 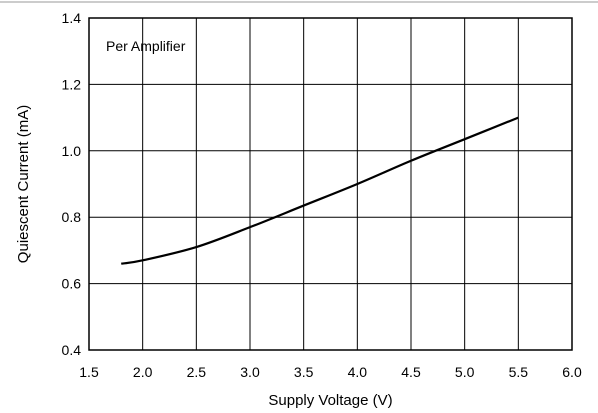 I want to click on annotation-per-amplifier: Per Amplifier, so click(x=146, y=46).